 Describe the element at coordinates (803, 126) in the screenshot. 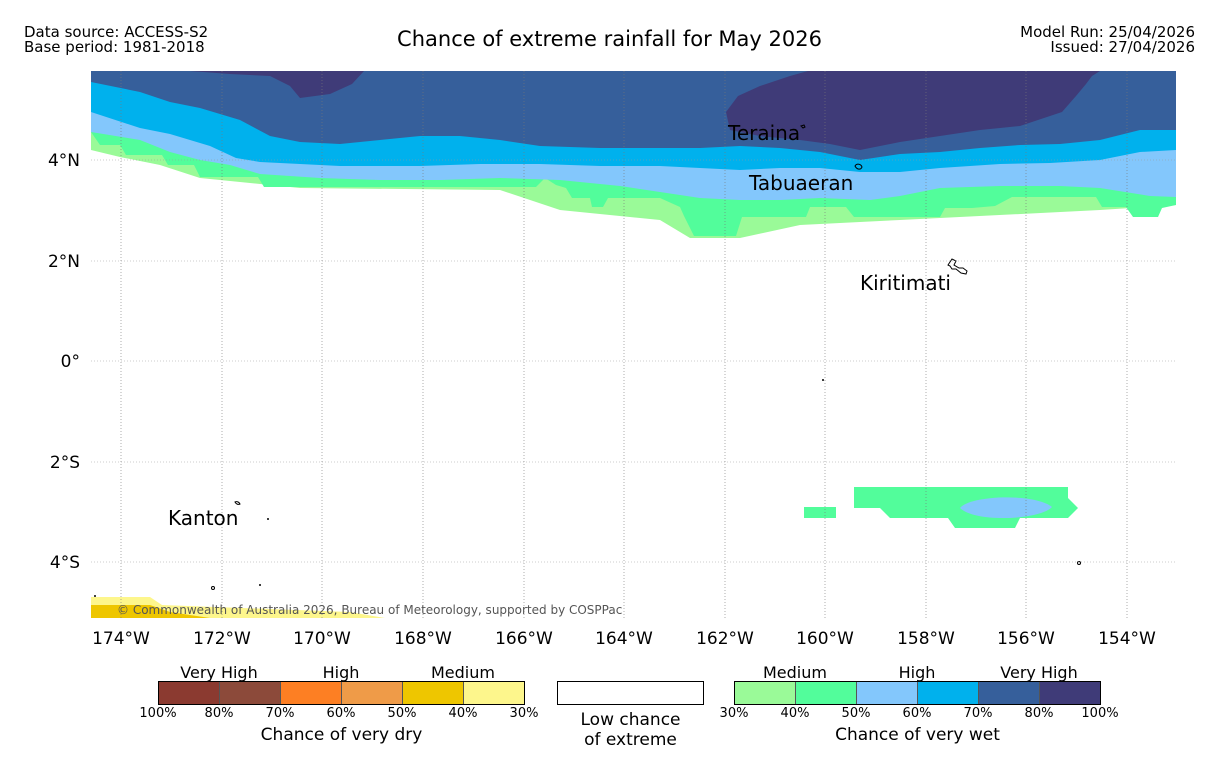

I see `teraina-island` at that location.